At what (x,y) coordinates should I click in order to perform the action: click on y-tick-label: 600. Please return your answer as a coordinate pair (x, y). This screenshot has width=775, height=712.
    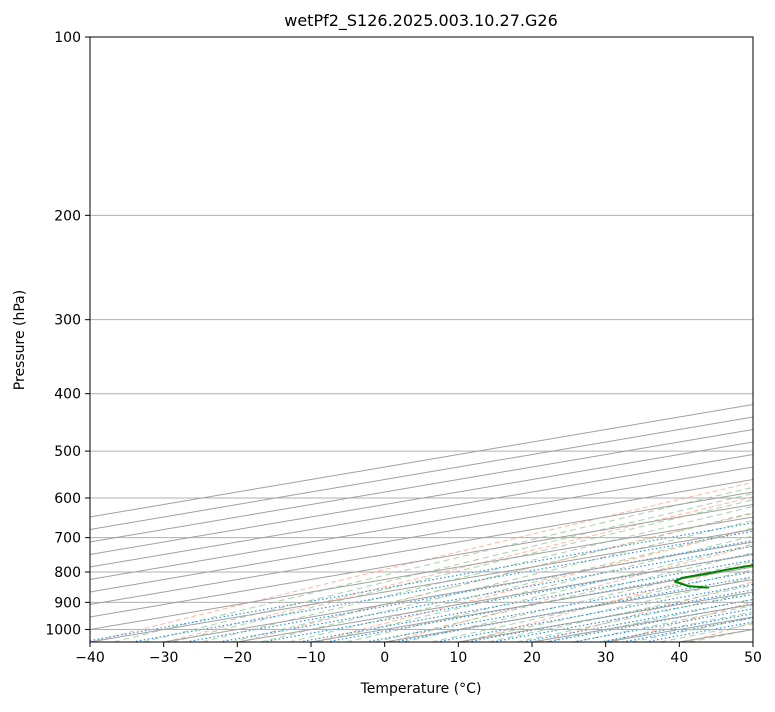
    Looking at the image, I should click on (67, 499).